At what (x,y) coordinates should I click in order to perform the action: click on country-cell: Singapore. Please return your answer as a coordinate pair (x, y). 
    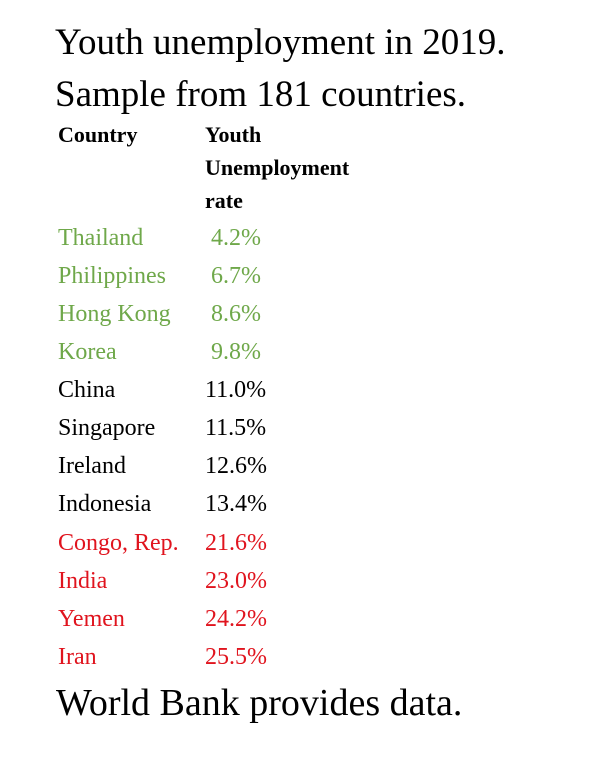
    Looking at the image, I should click on (107, 428).